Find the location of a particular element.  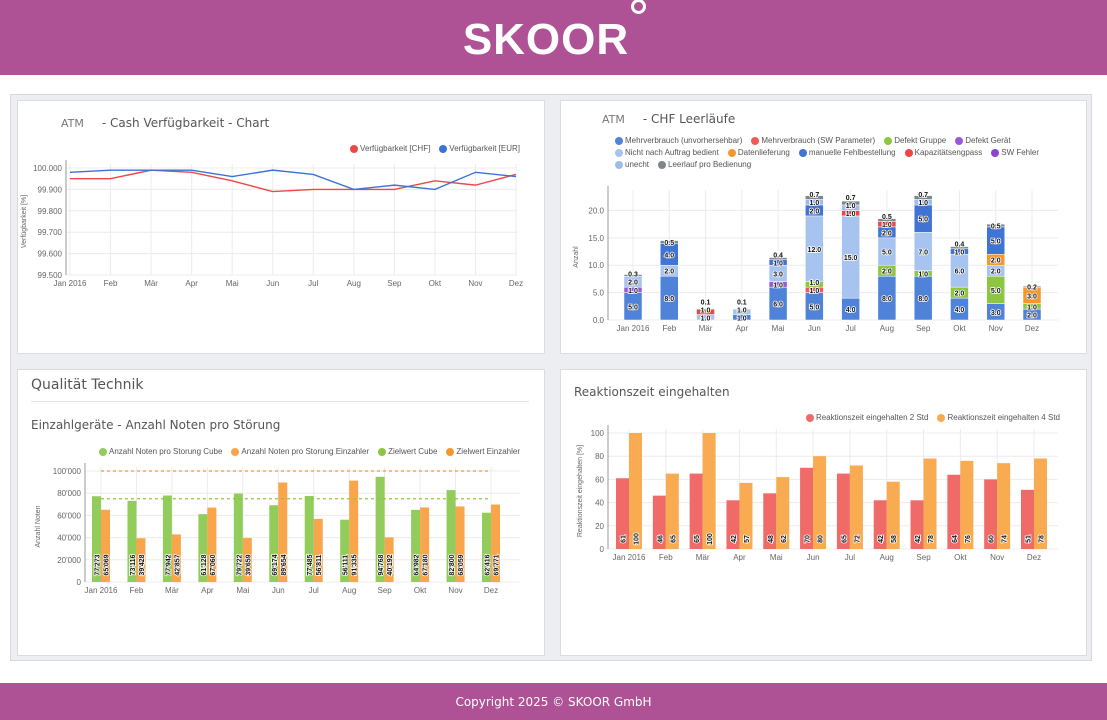

bar-label: 42 is located at coordinates (734, 539).